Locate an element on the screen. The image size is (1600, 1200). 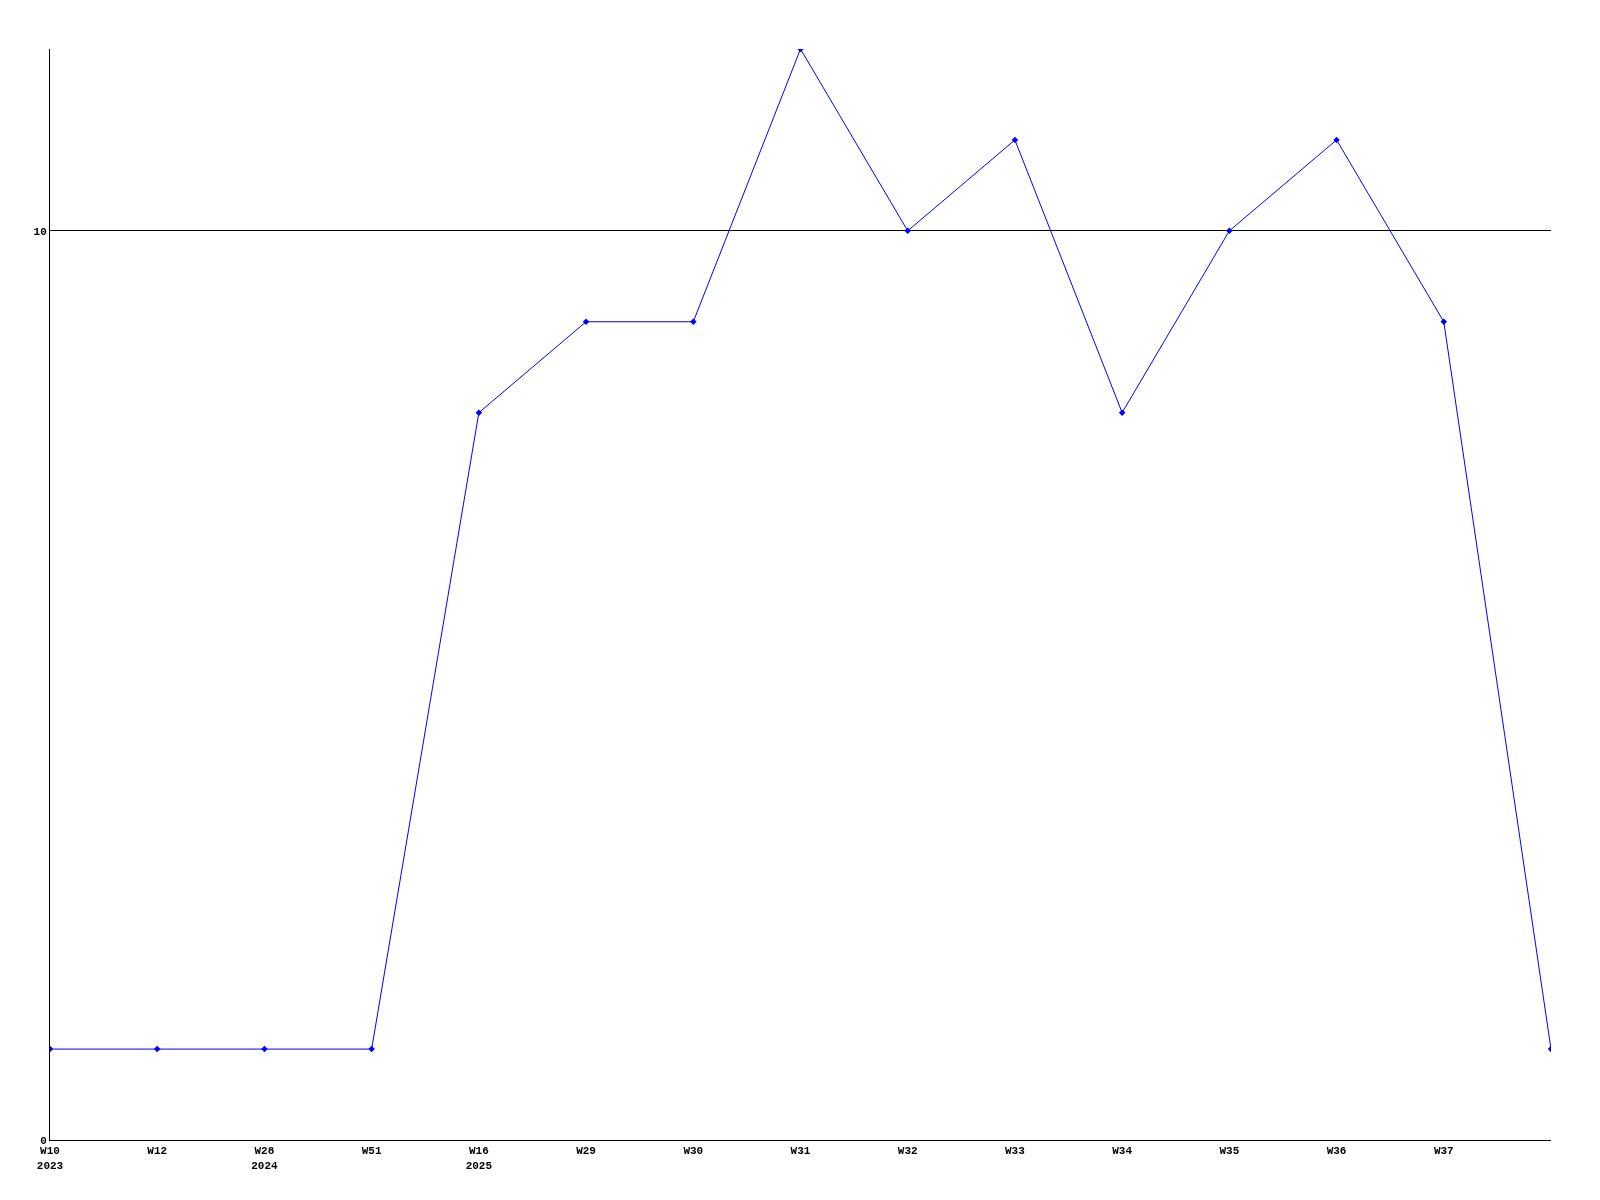
x-tick-label: W36 is located at coordinates (1336, 1151).